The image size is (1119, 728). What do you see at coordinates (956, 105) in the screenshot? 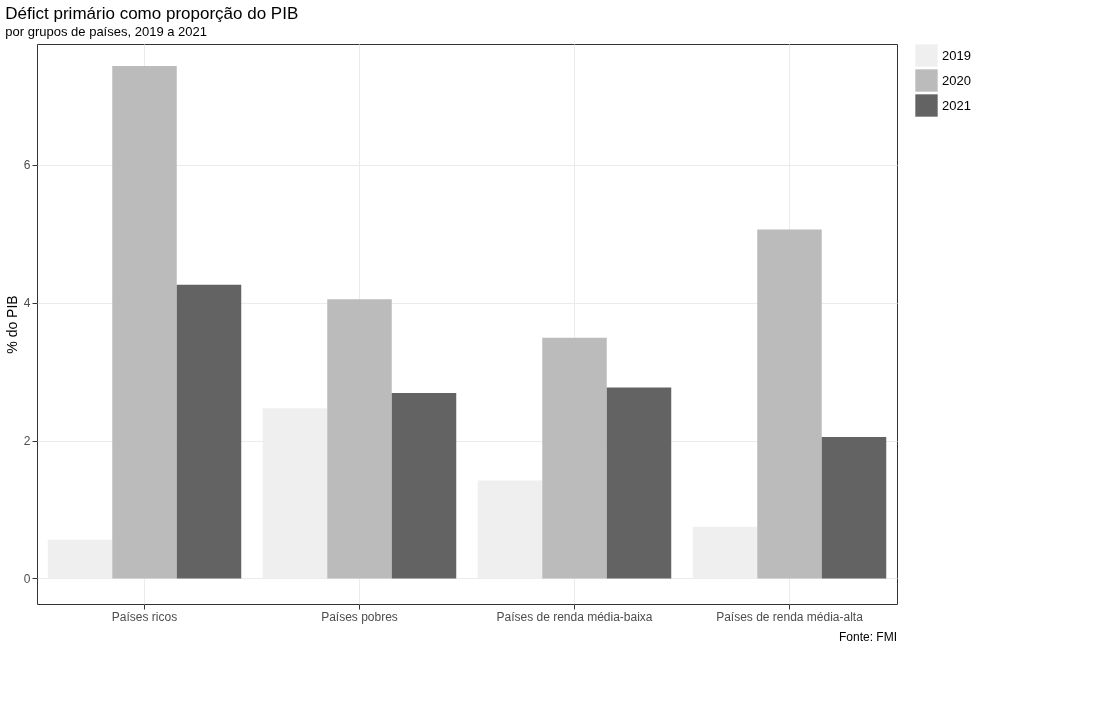
I see `legend-label: 2021` at bounding box center [956, 105].